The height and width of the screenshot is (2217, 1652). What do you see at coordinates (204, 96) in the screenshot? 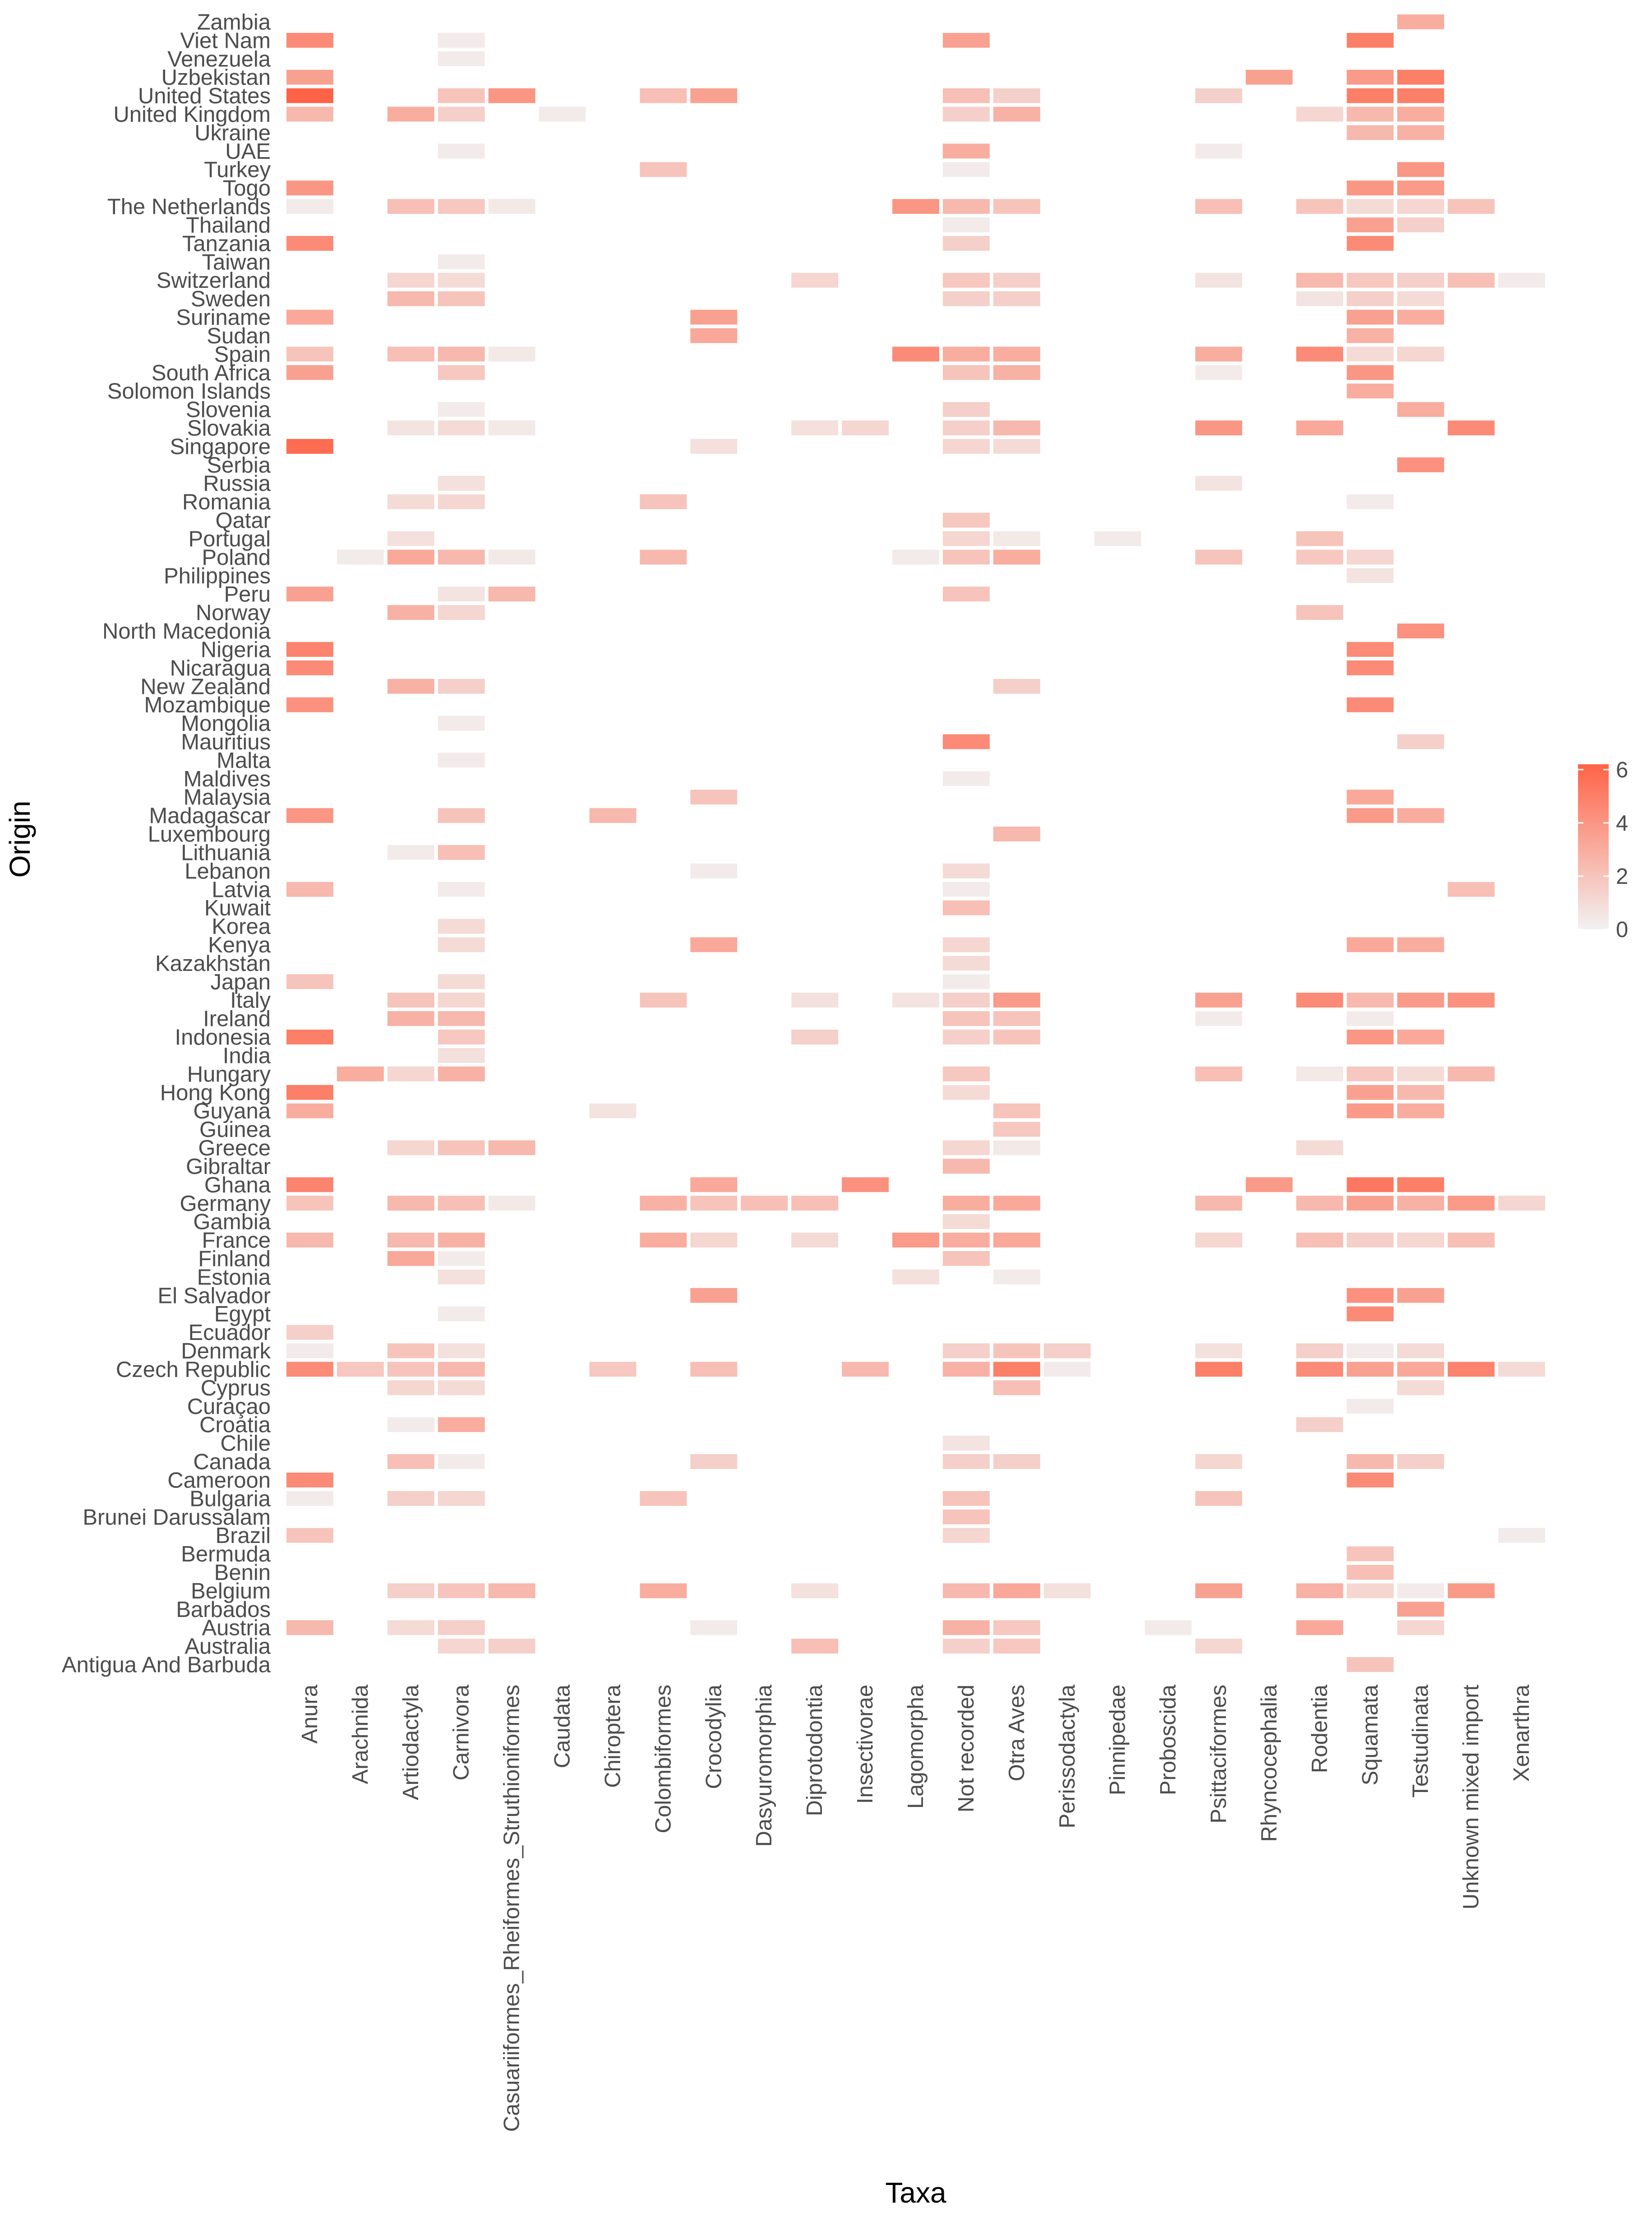
I see `y-tick-label: United States` at bounding box center [204, 96].